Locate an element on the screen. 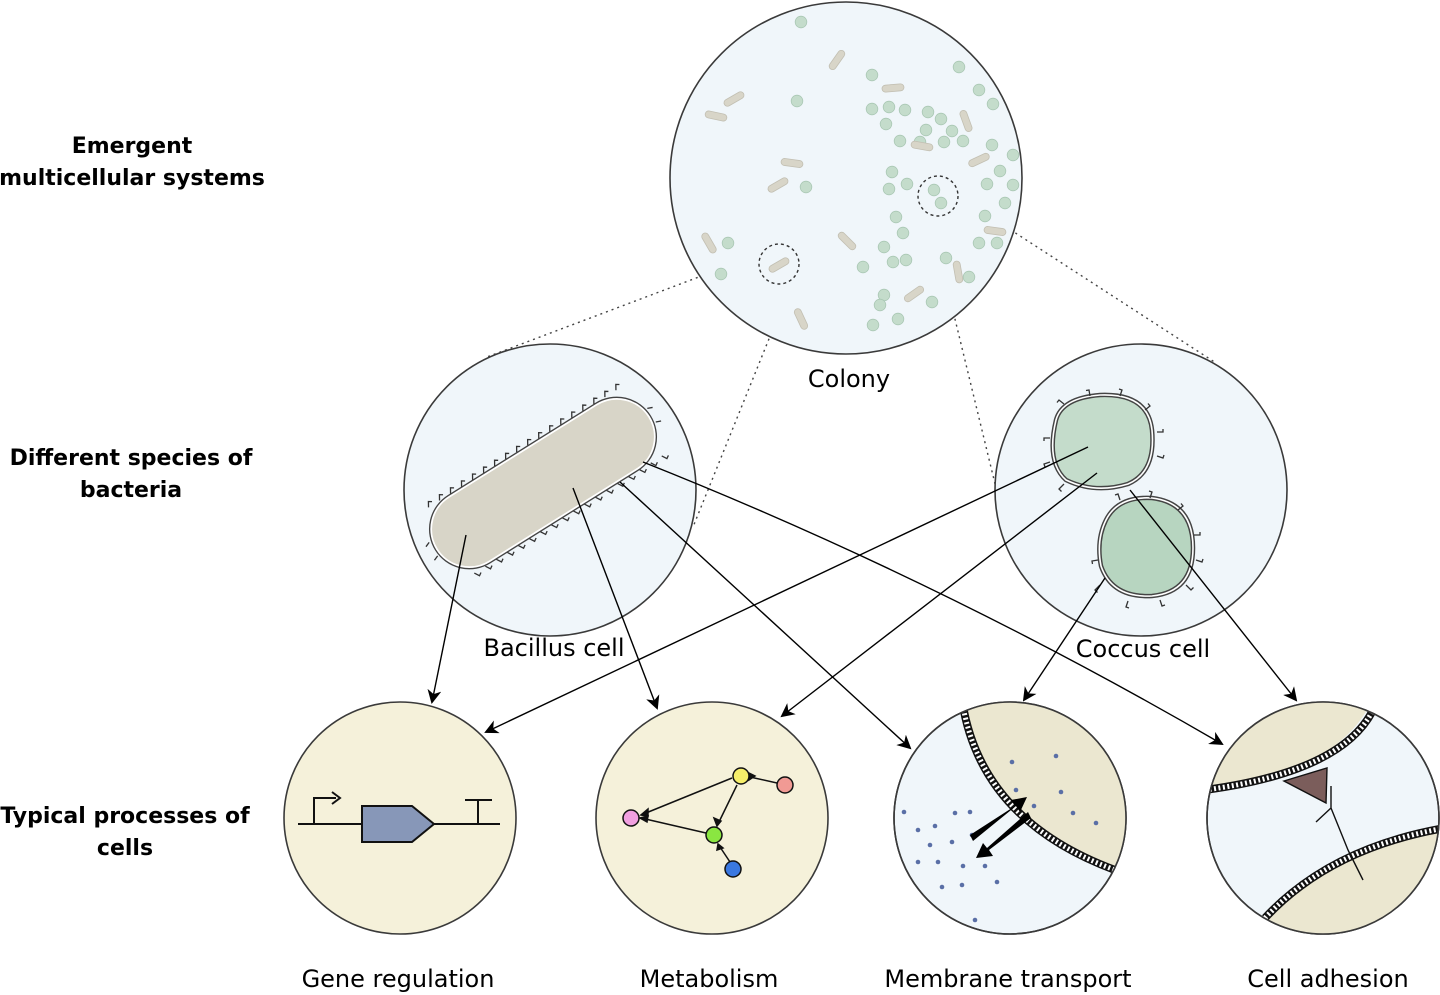 This screenshot has width=1440, height=995. metabolite-red is located at coordinates (785, 785).